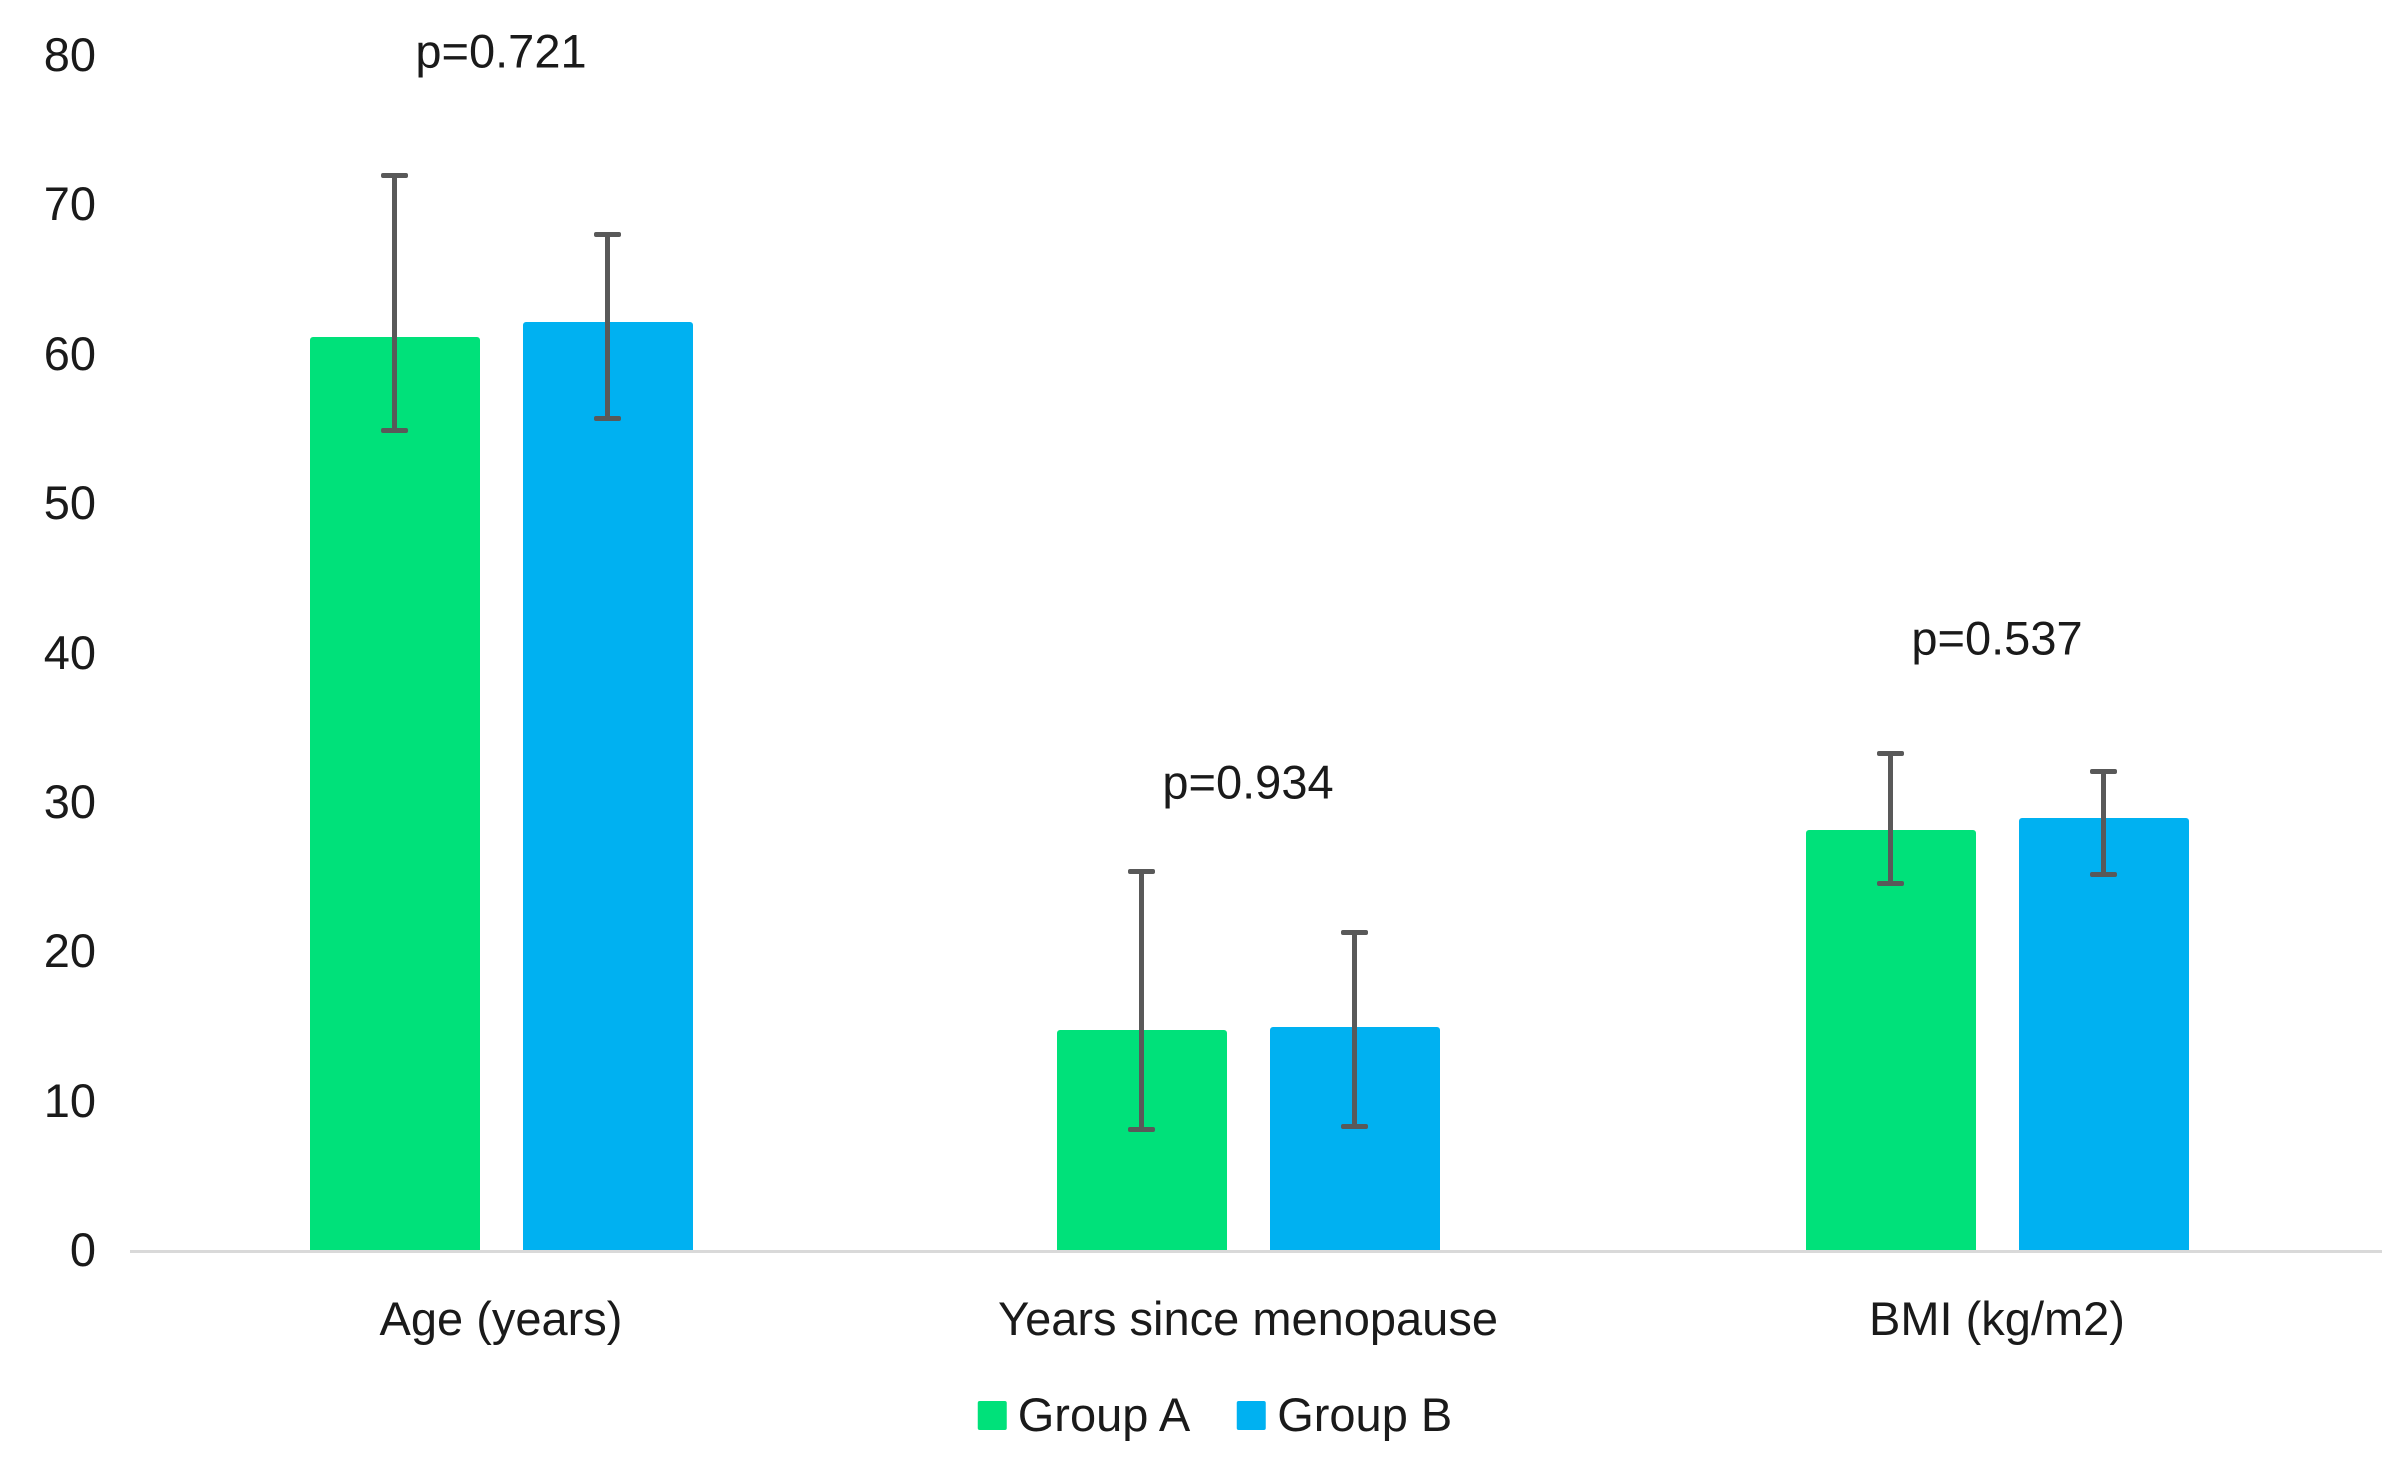 The width and height of the screenshot is (2397, 1462). What do you see at coordinates (1248, 1318) in the screenshot?
I see `x-axis-category-label: Years since menopause` at bounding box center [1248, 1318].